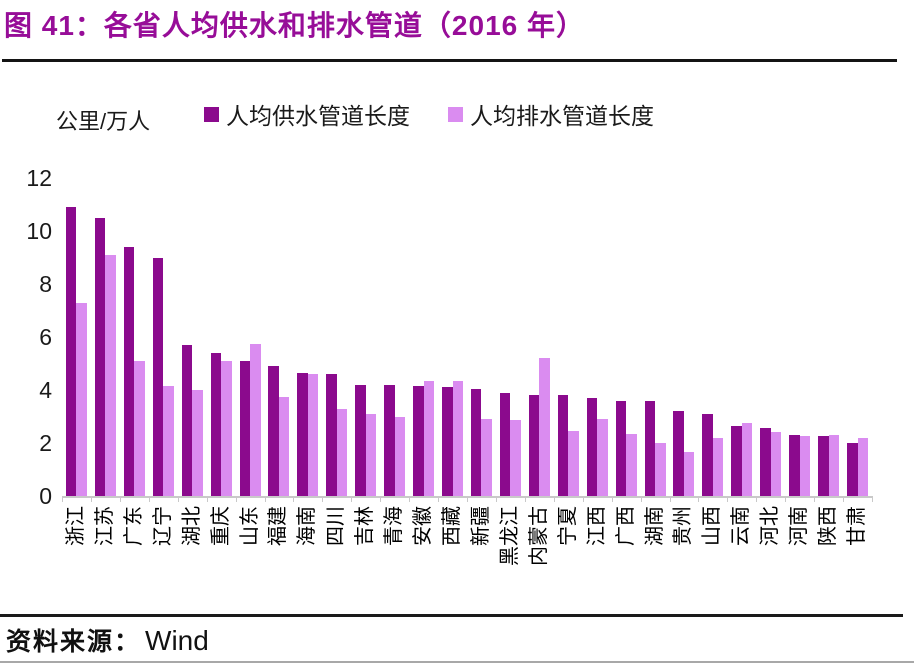 The width and height of the screenshot is (914, 664). What do you see at coordinates (534, 445) in the screenshot?
I see `supply-bar-内蒙古` at bounding box center [534, 445].